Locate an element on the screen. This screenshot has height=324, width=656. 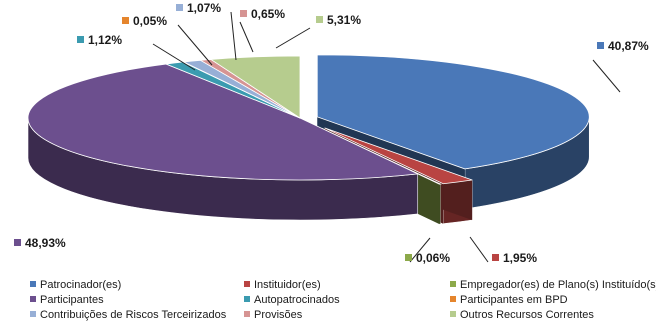
data-label-empregador-es-de-plano-s-instituido-s: 0,06% is located at coordinates (433, 258).